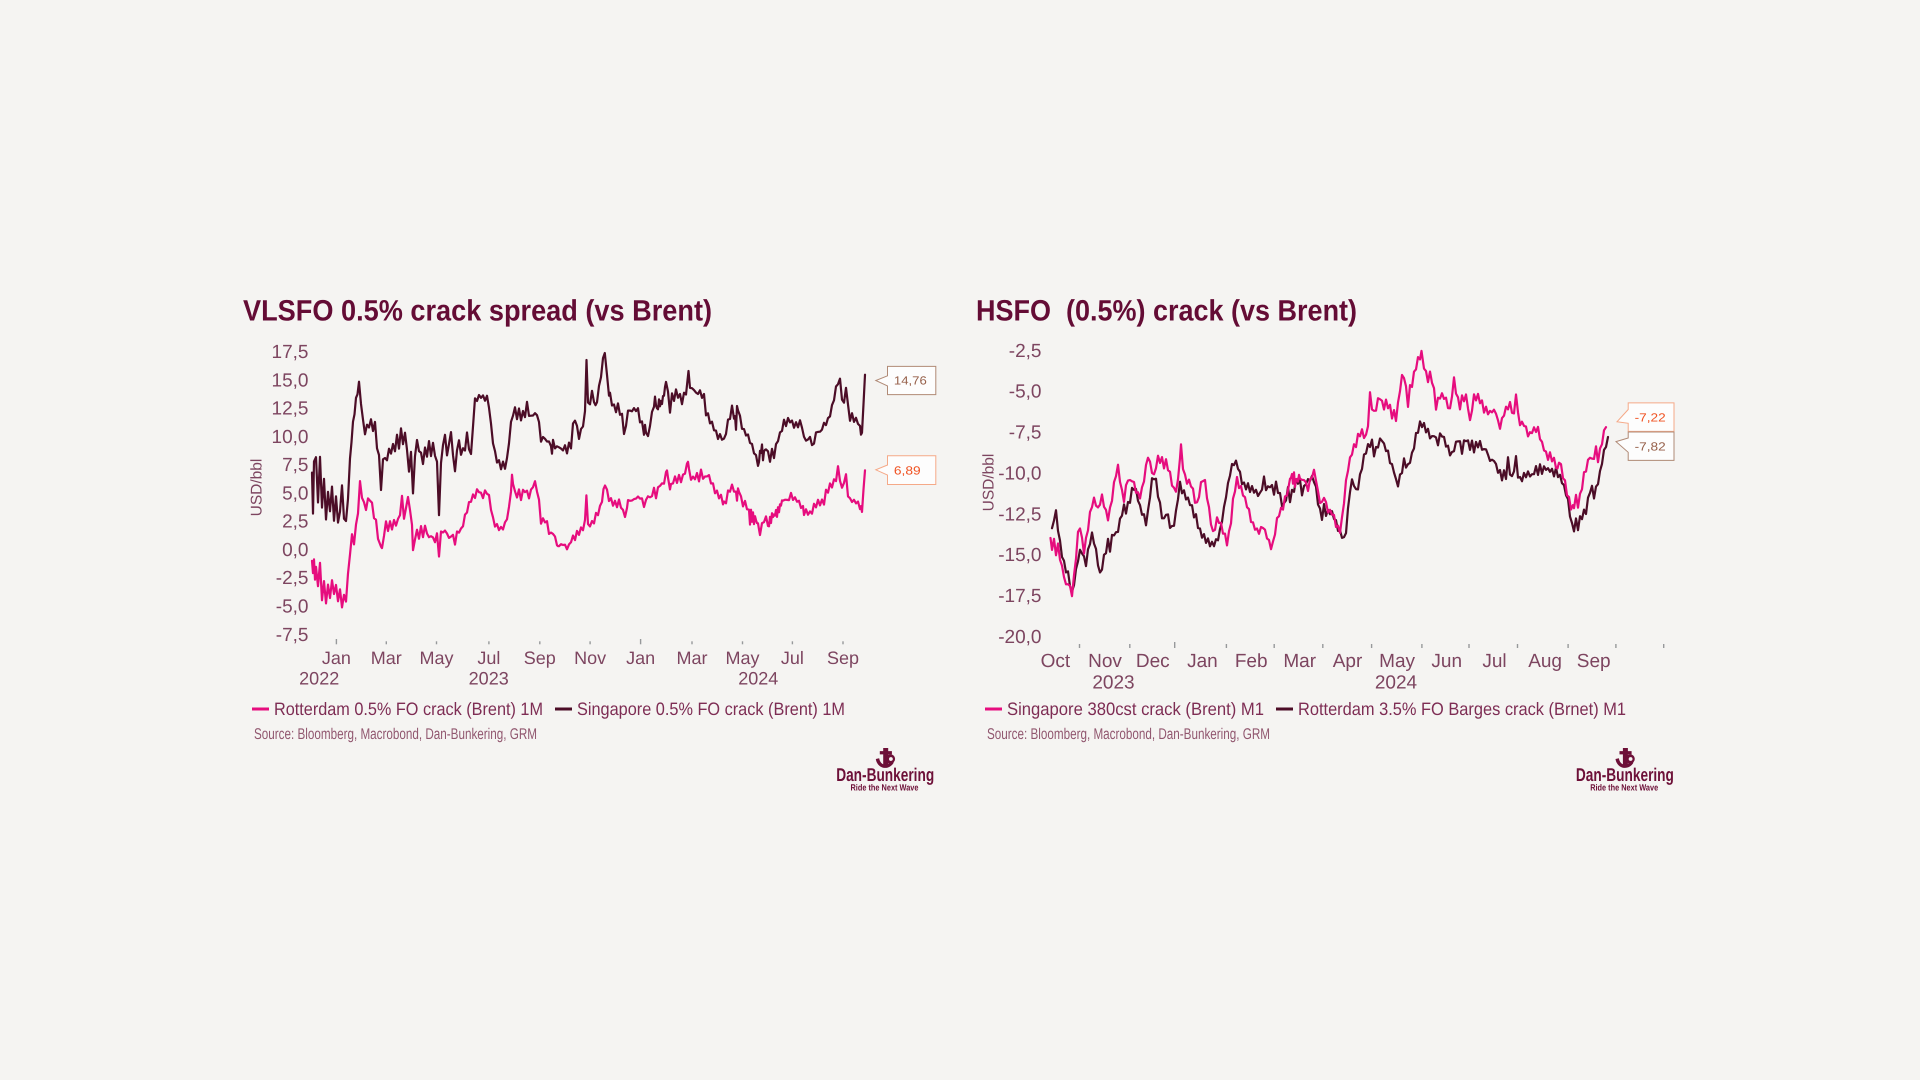 The image size is (1920, 1080). What do you see at coordinates (408, 709) in the screenshot?
I see `svg-text:Rotterdam 0.5% FO crack (Brent: Rotterdam 0.5% FO crack (Brent) 1M` at bounding box center [408, 709].